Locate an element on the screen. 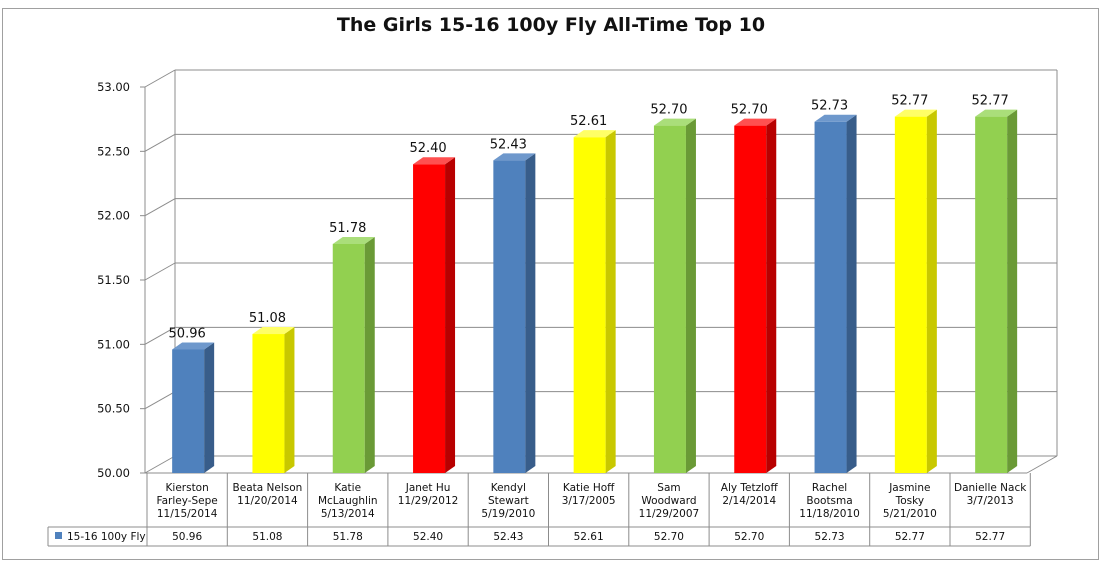  data-label: 52.73 is located at coordinates (829, 106).